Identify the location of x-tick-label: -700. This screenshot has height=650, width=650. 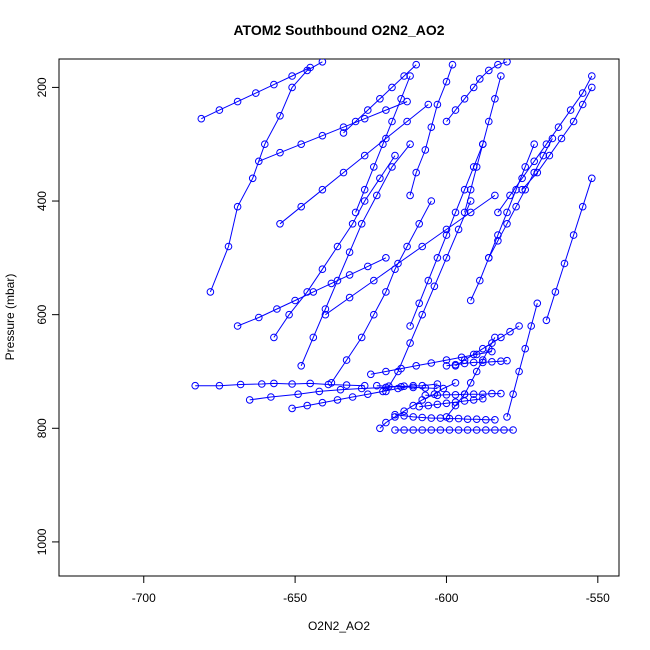
(144, 598).